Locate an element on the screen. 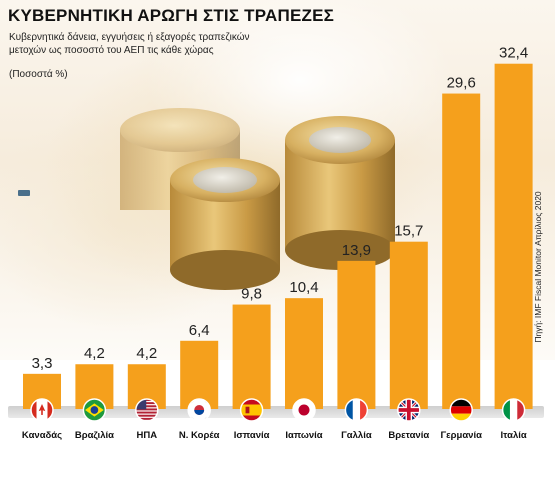  category-label: Βραζιλία is located at coordinates (94, 435).